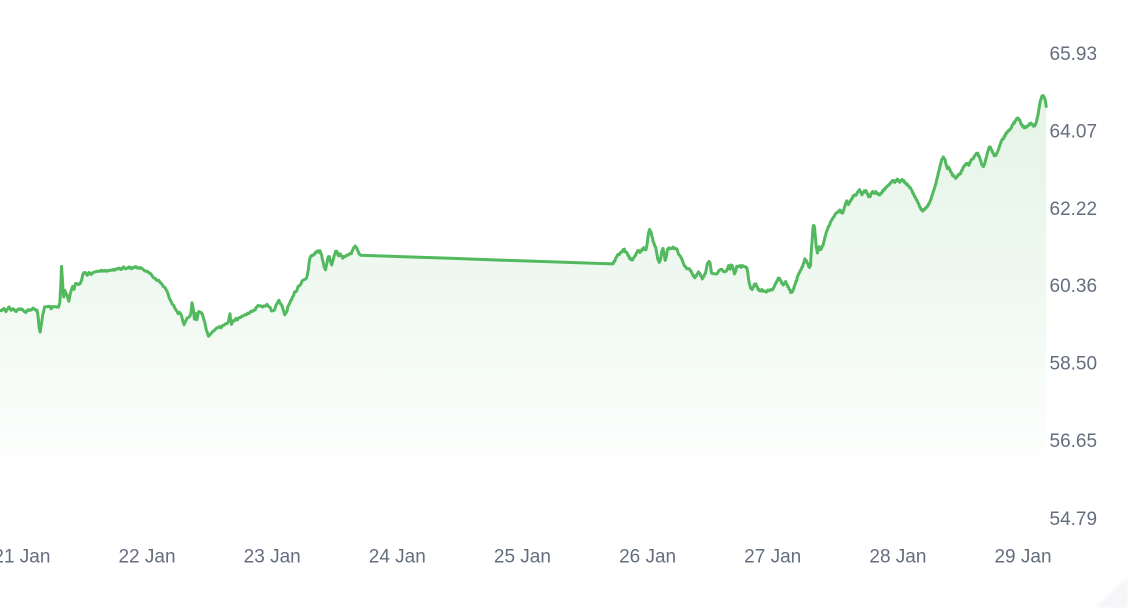  Describe the element at coordinates (1074, 286) in the screenshot. I see `svg-text: 60.36` at that location.